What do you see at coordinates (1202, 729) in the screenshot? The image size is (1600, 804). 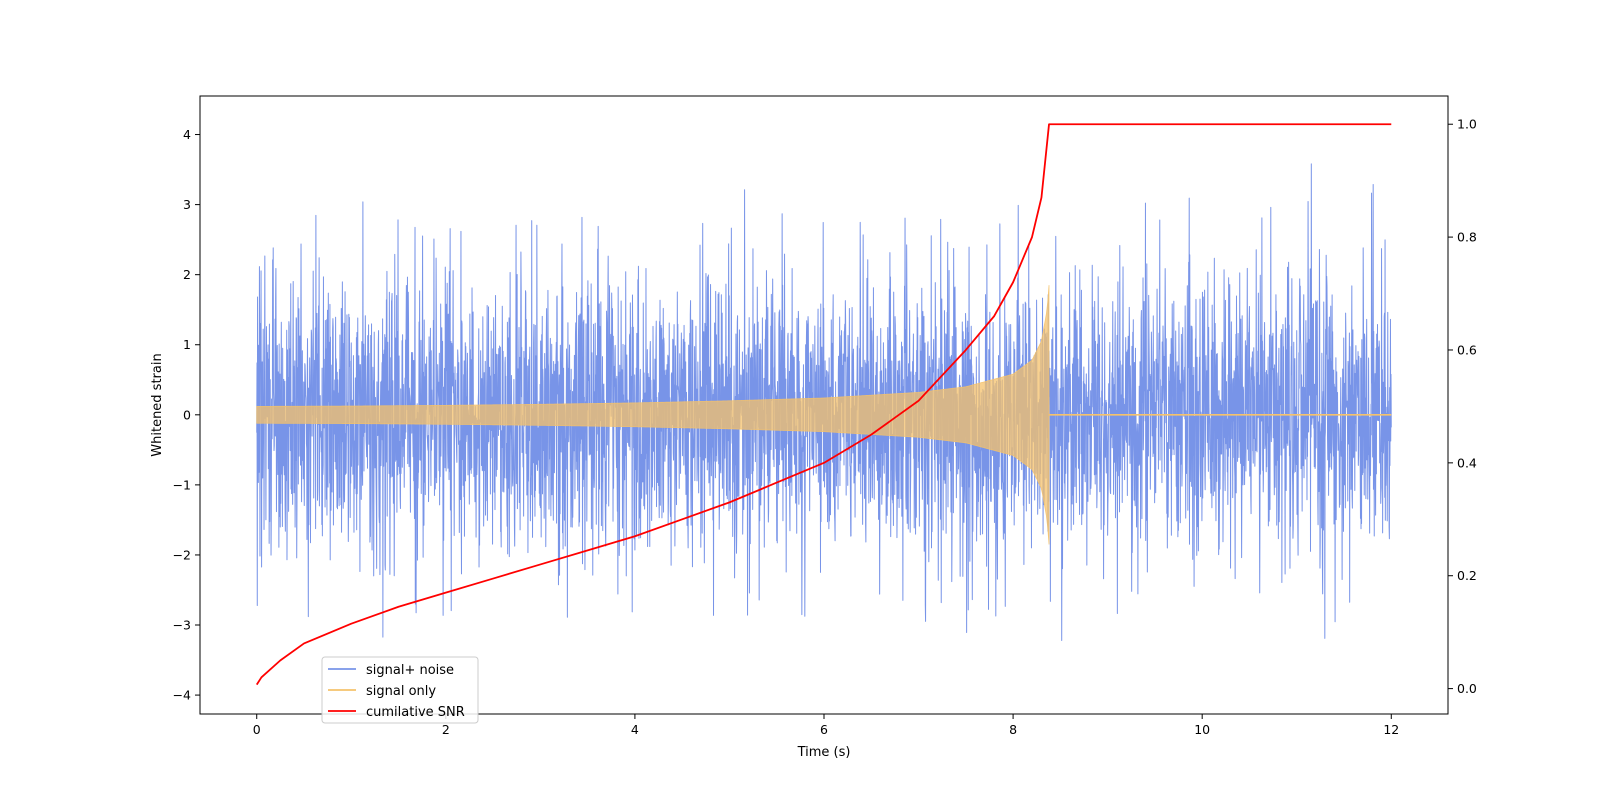 I see `x-tick-label: 10` at bounding box center [1202, 729].